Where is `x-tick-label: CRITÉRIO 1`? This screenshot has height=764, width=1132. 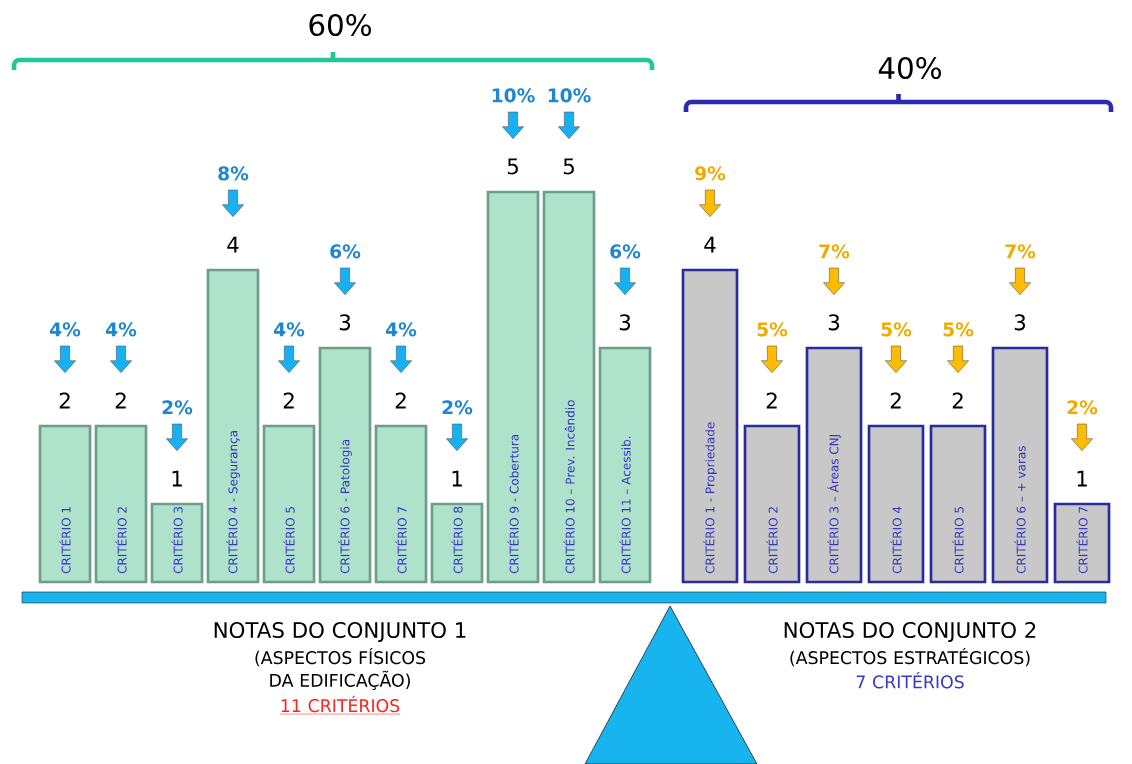 x-tick-label: CRITÉRIO 1 is located at coordinates (65, 540).